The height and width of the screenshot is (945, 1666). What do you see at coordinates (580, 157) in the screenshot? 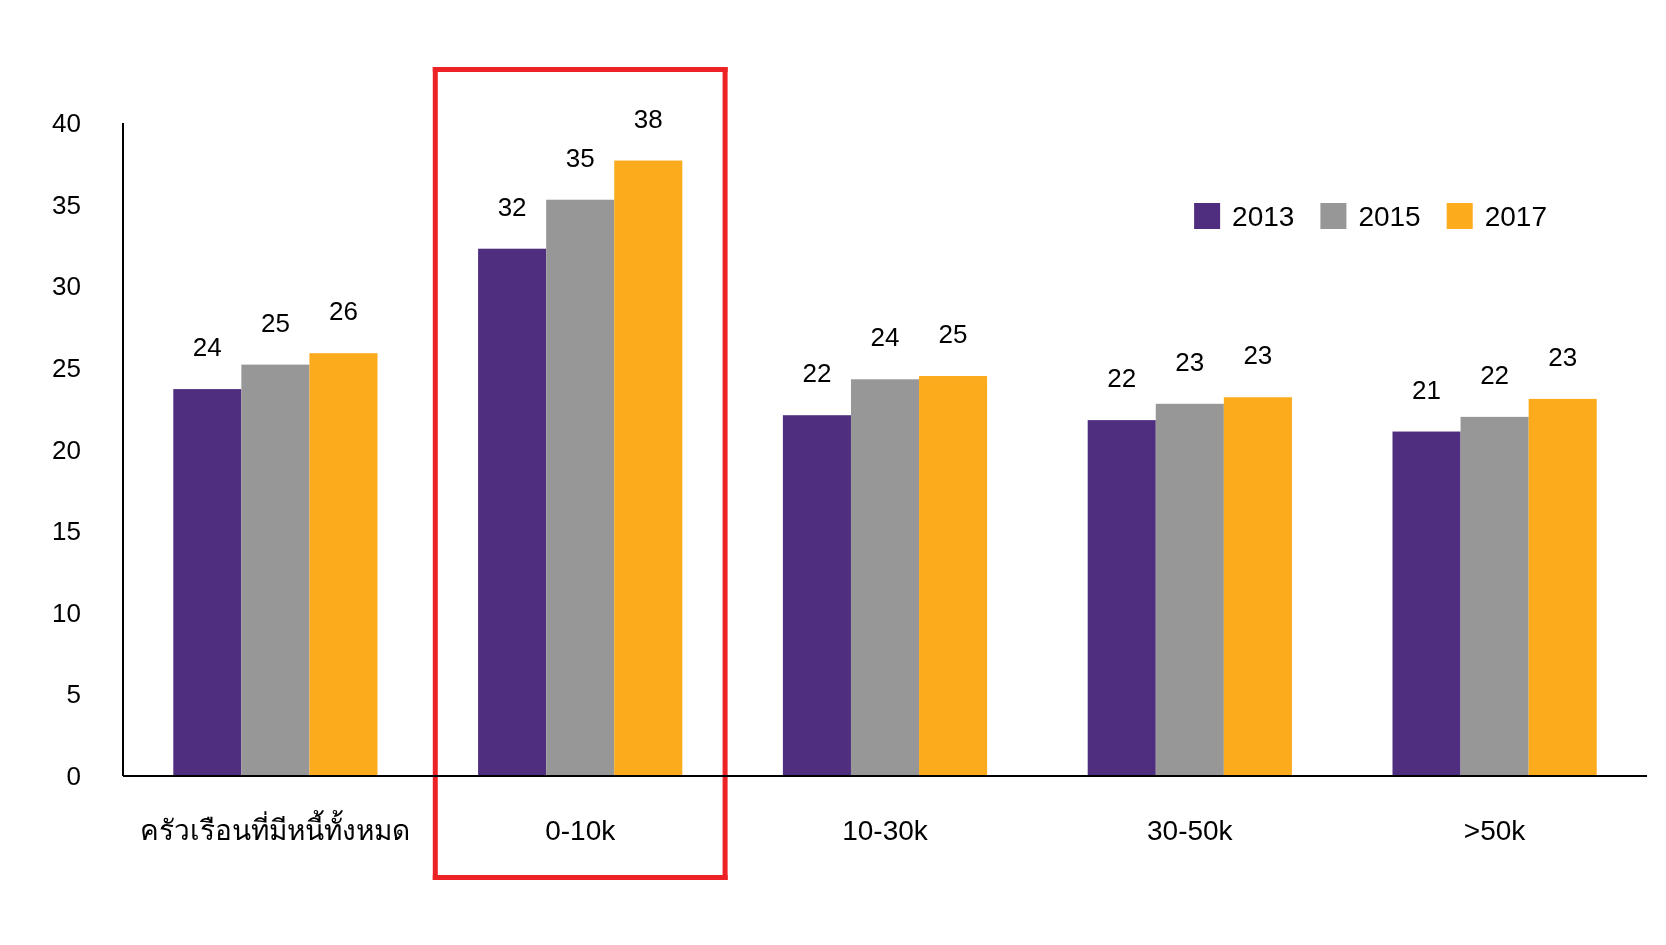
I see `data-label: 35` at bounding box center [580, 157].